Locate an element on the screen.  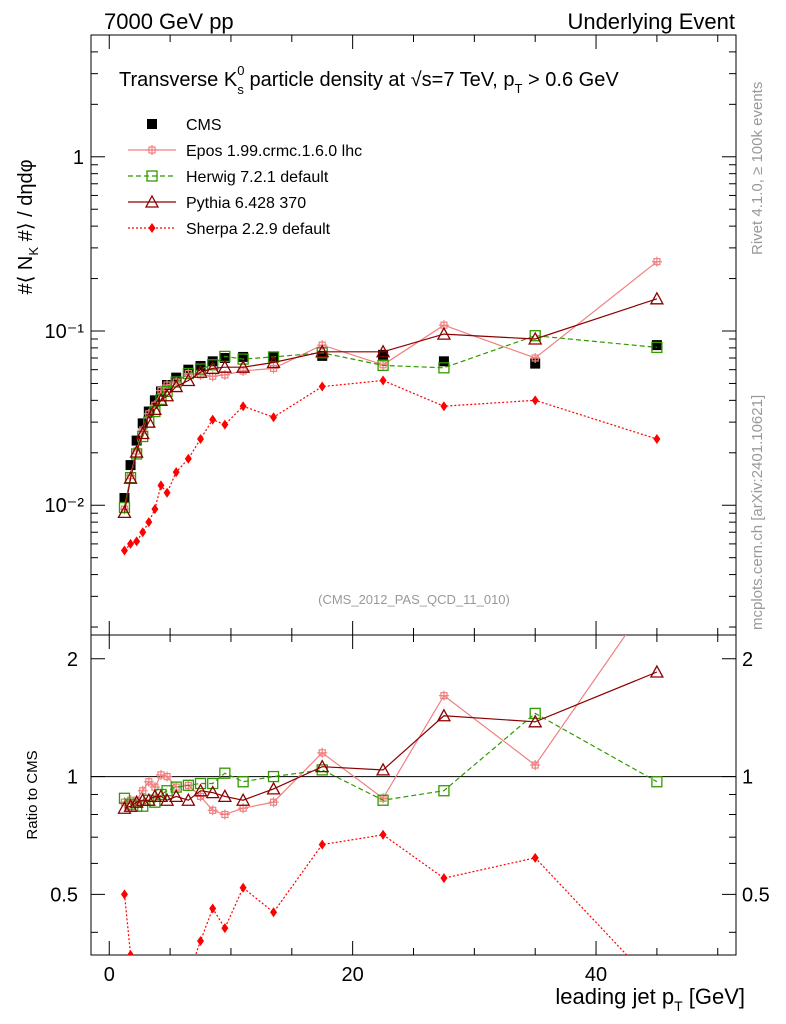
sherpa-2-2-9-default-line is located at coordinates (391, 465).